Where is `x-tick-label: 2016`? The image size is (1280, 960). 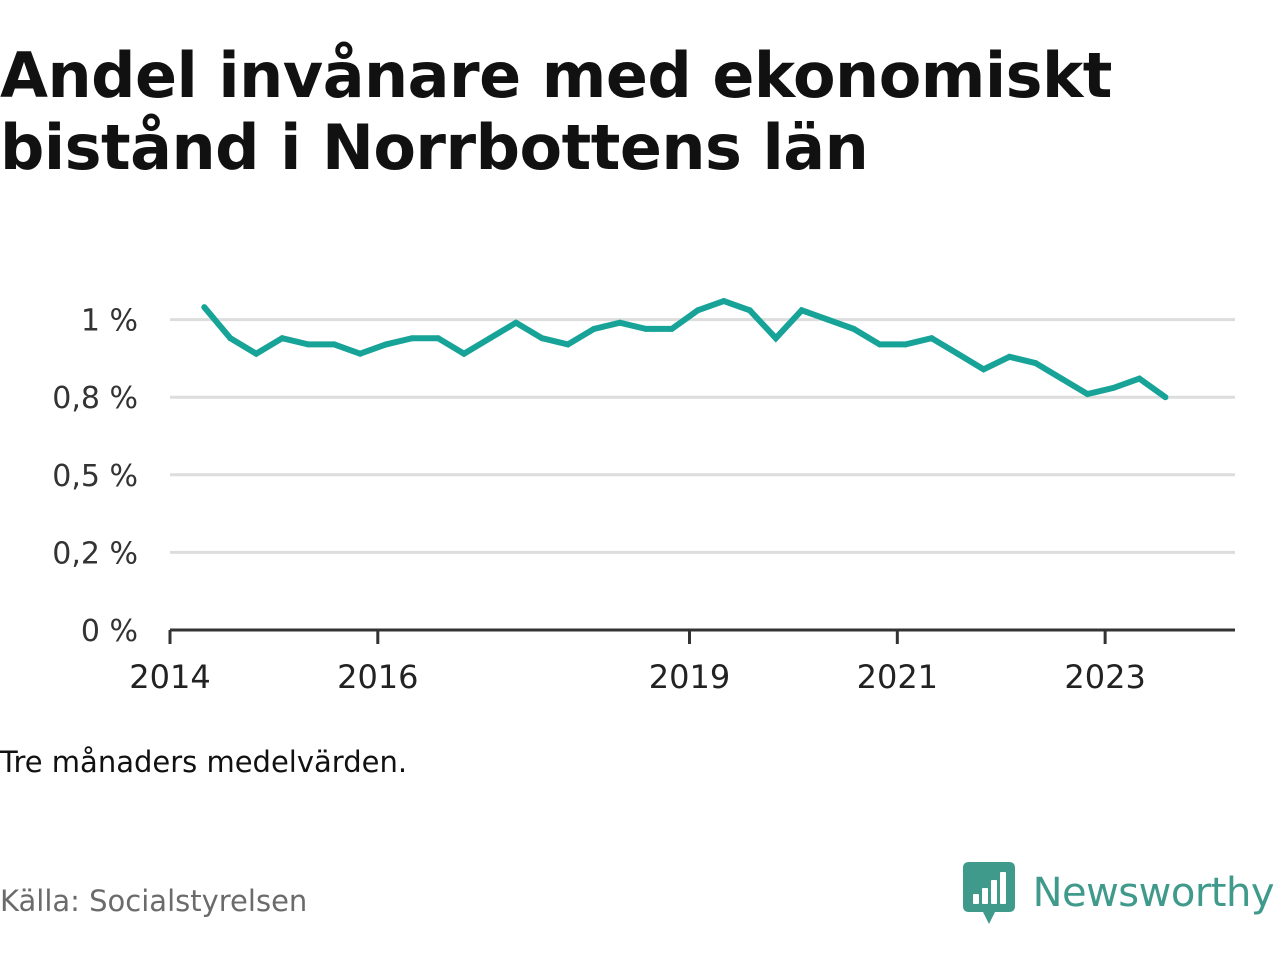 x-tick-label: 2016 is located at coordinates (377, 677).